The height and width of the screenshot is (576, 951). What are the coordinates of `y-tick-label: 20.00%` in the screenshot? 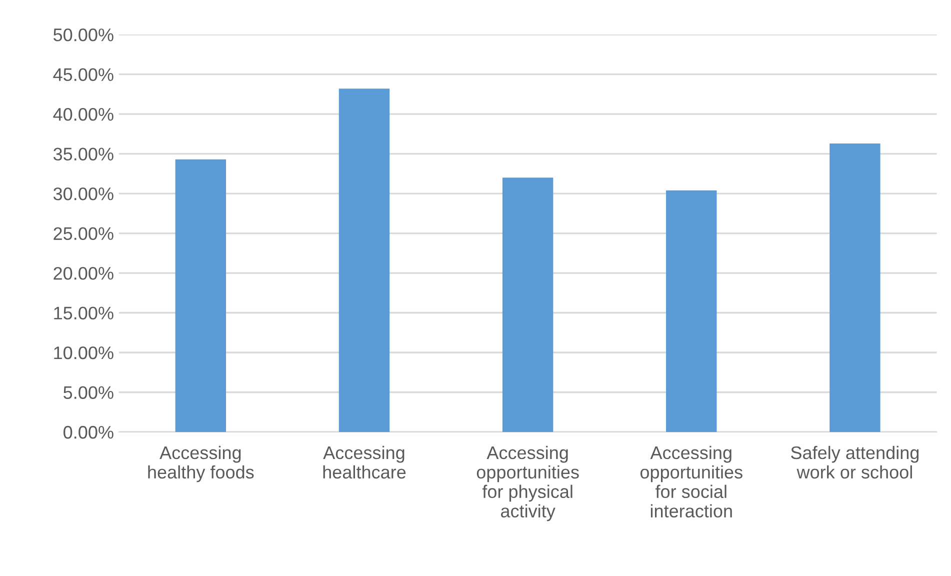 It's located at (84, 273).